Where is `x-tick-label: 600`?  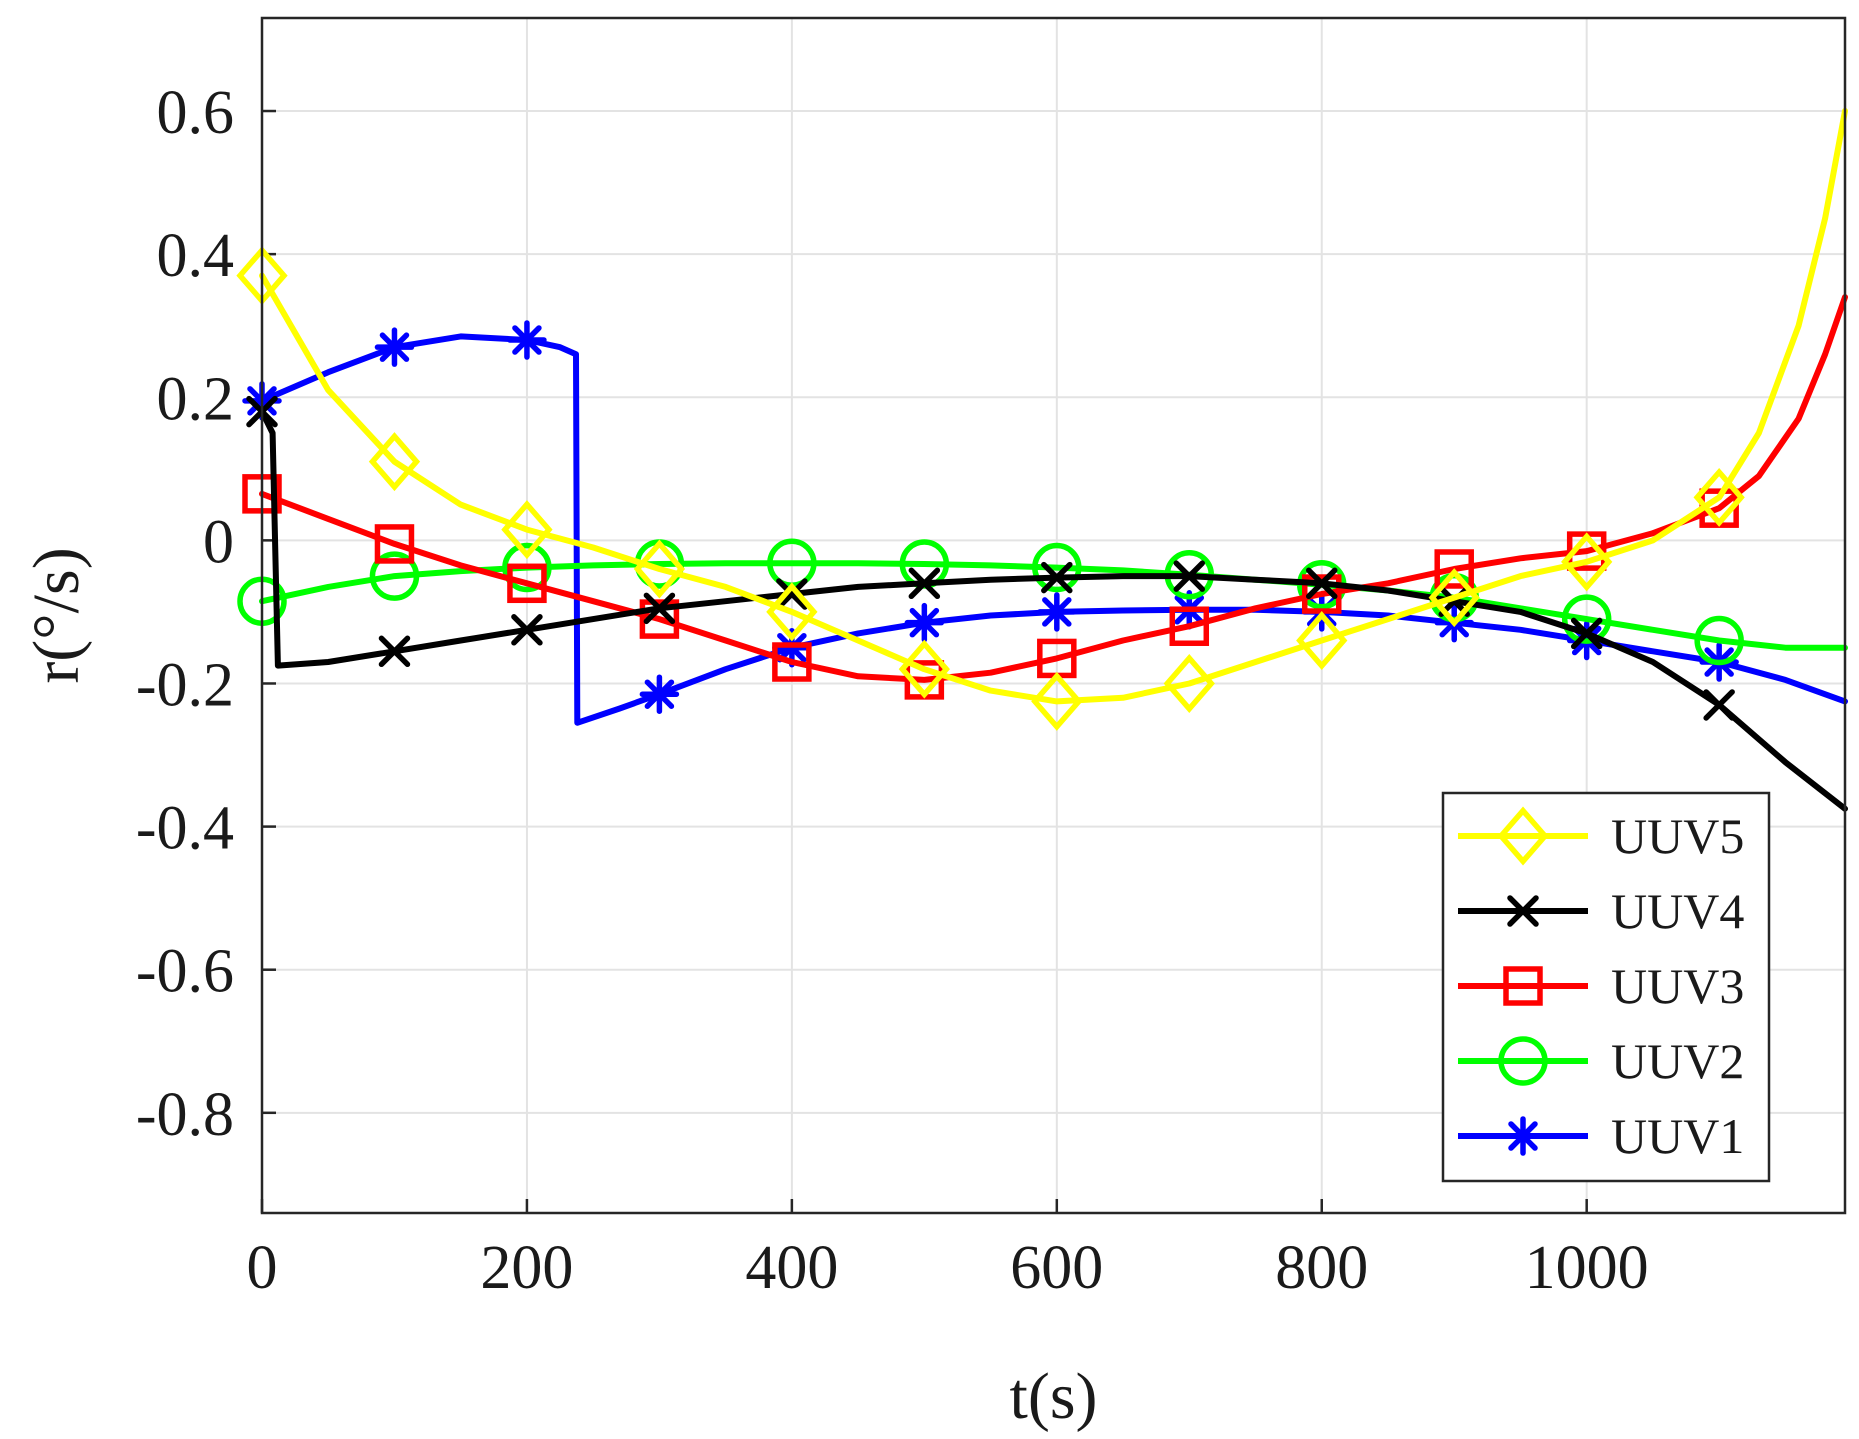
x-tick-label: 600 is located at coordinates (1056, 1268).